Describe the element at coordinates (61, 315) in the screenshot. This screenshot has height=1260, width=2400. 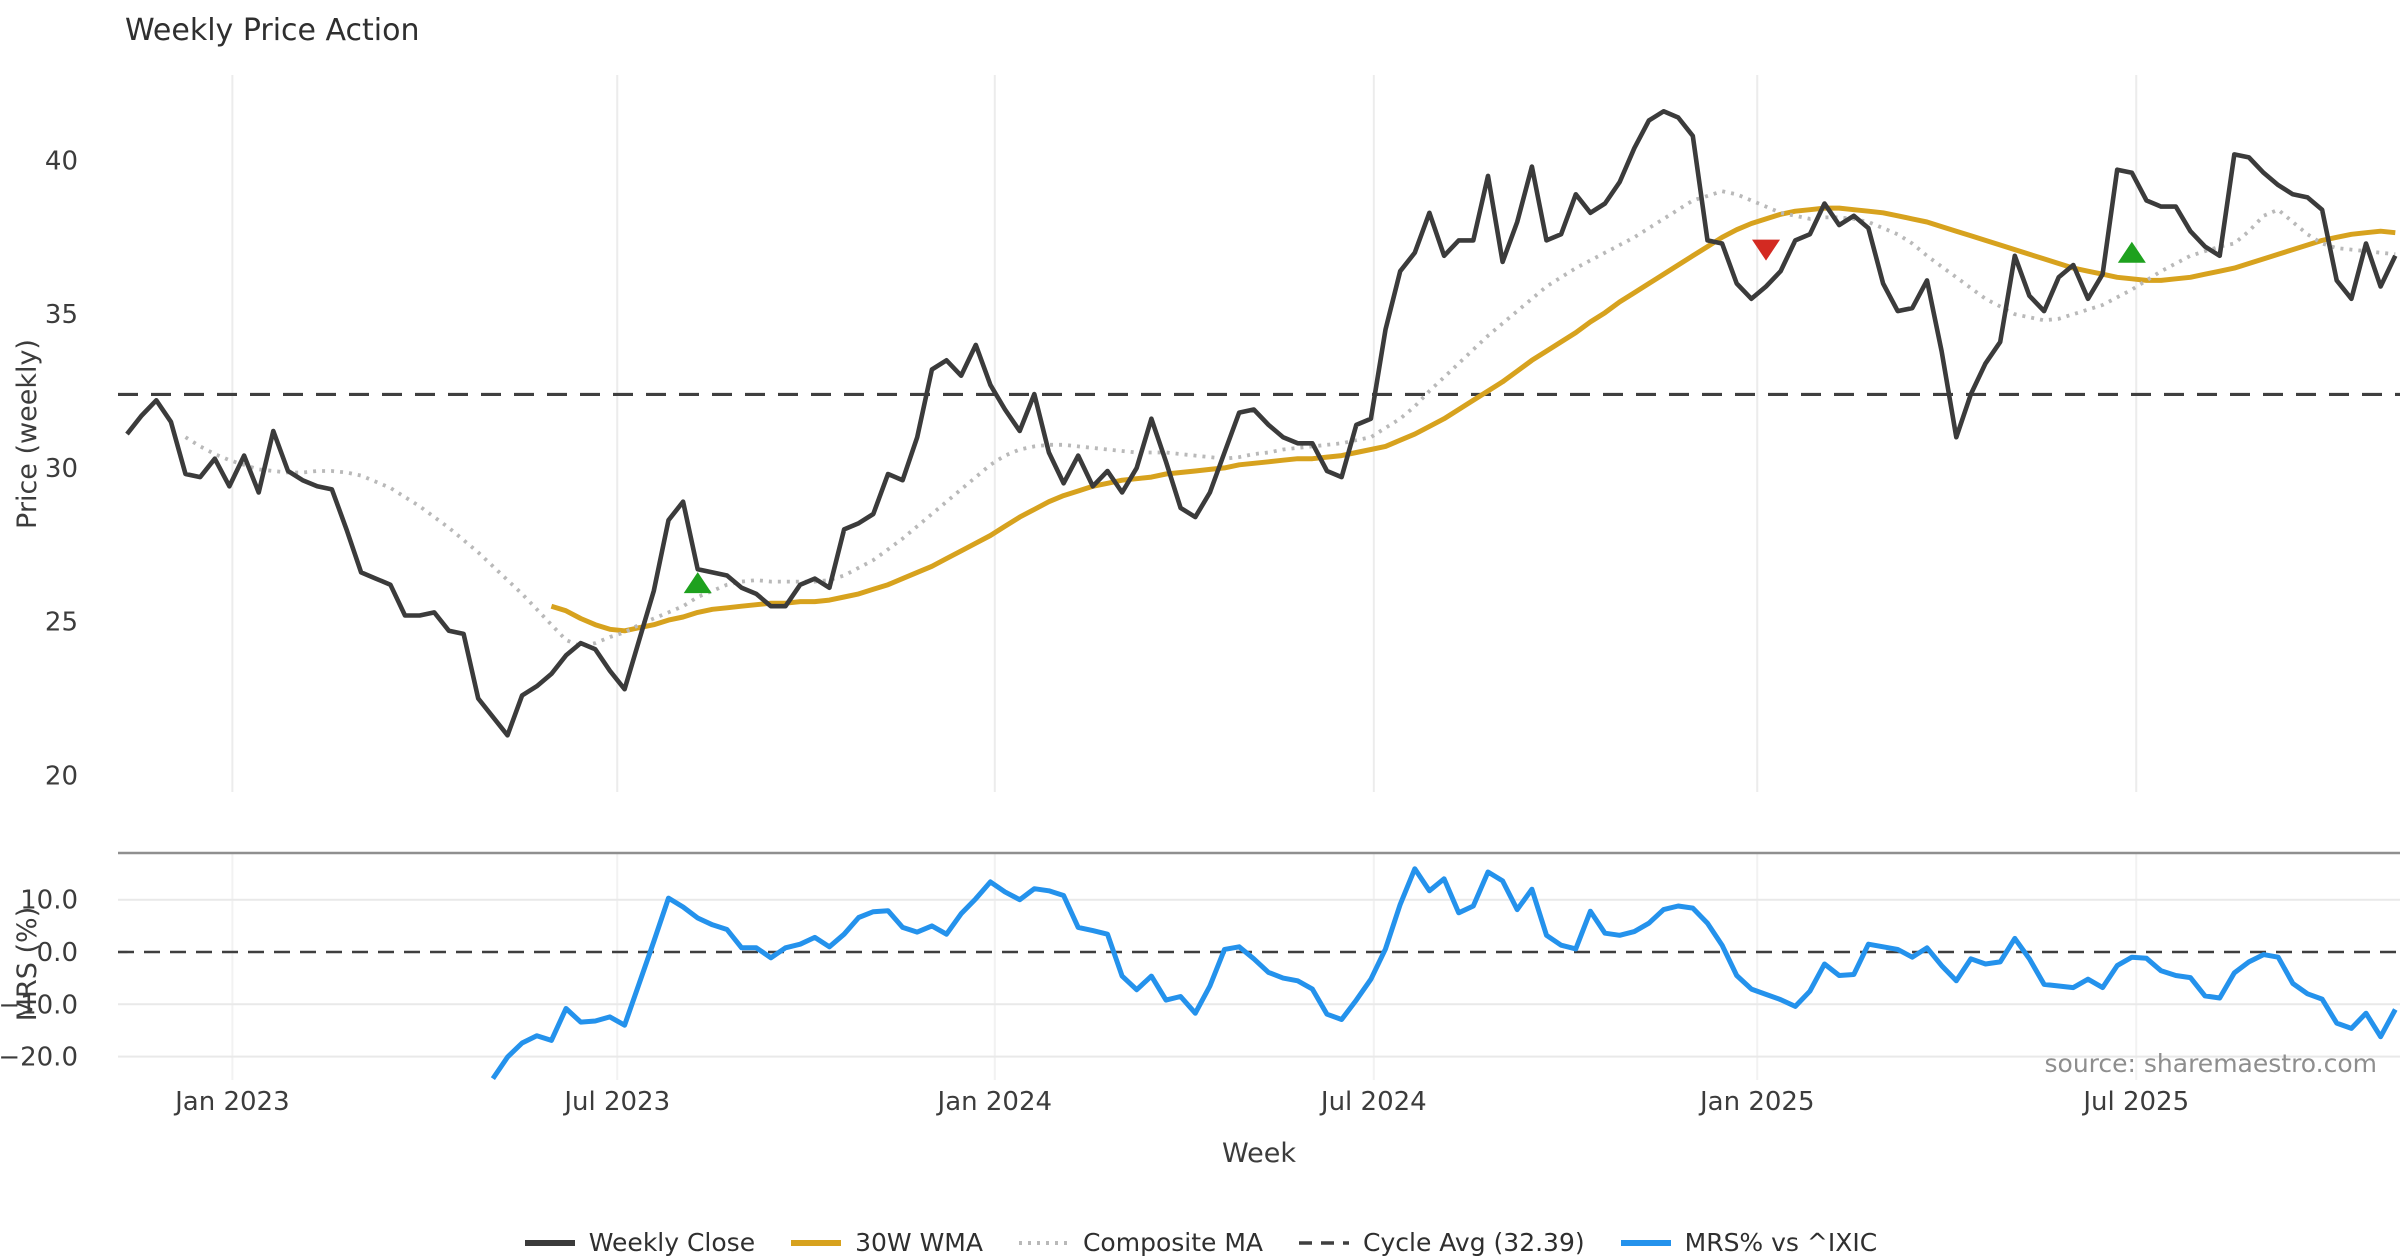
I see `price-tick-label: 35` at that location.